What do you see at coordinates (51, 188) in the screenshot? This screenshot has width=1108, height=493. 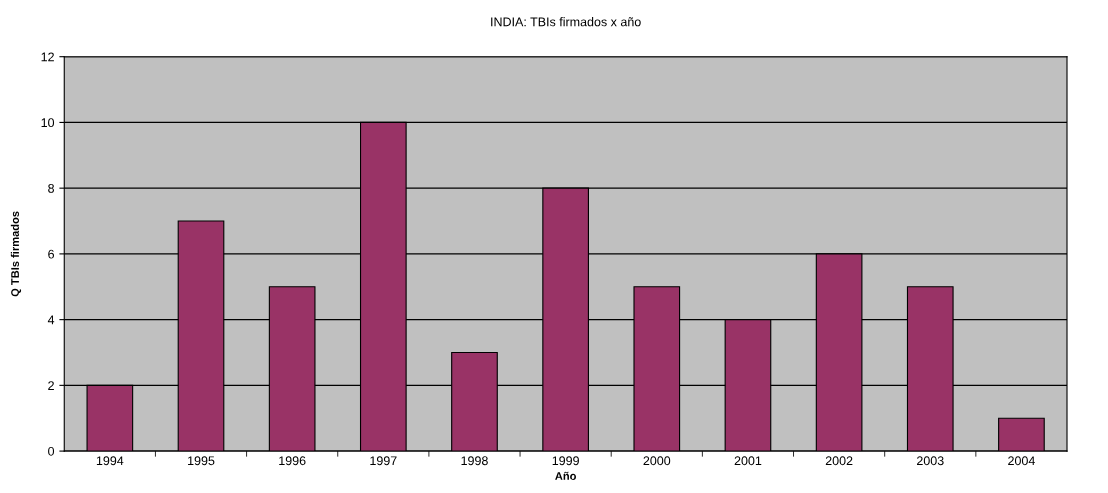 I see `y-tick-label: 8` at bounding box center [51, 188].